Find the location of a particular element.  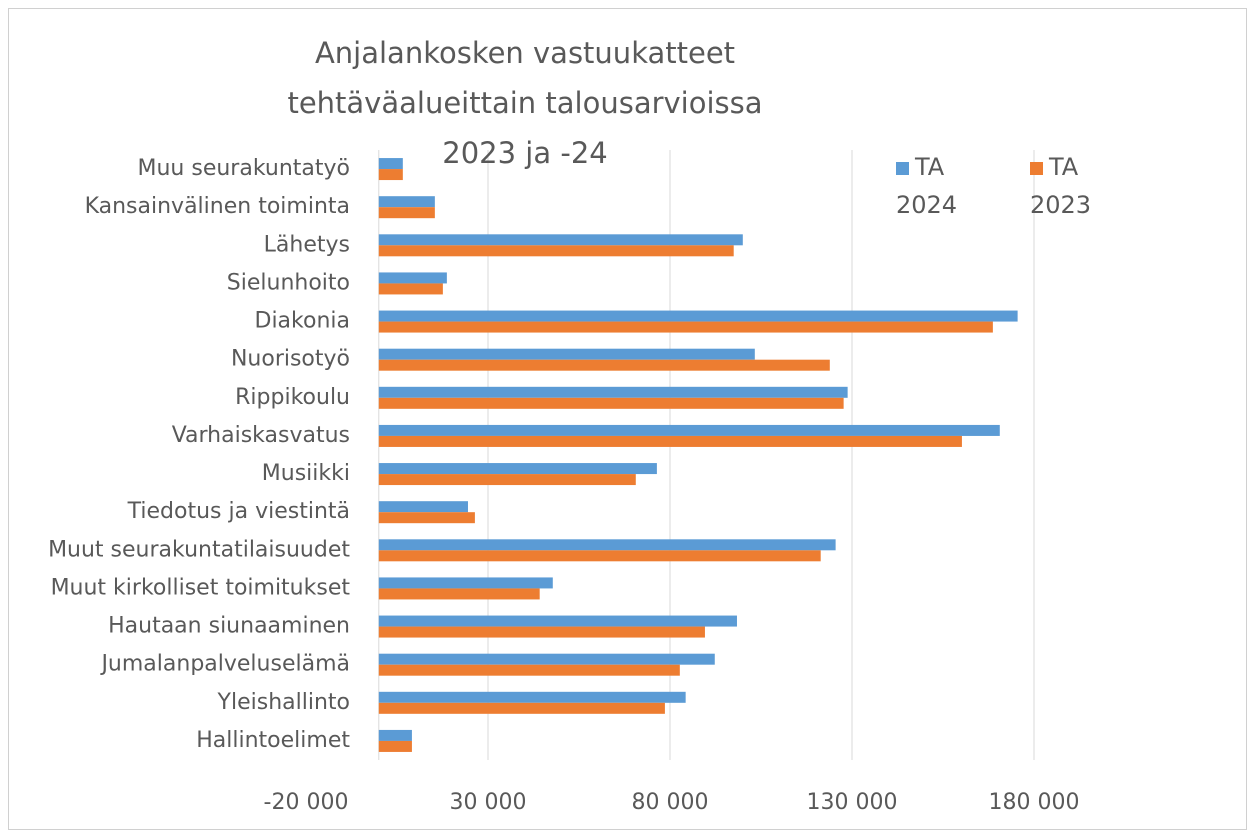

x-tick-label: 30 000 is located at coordinates (488, 802).